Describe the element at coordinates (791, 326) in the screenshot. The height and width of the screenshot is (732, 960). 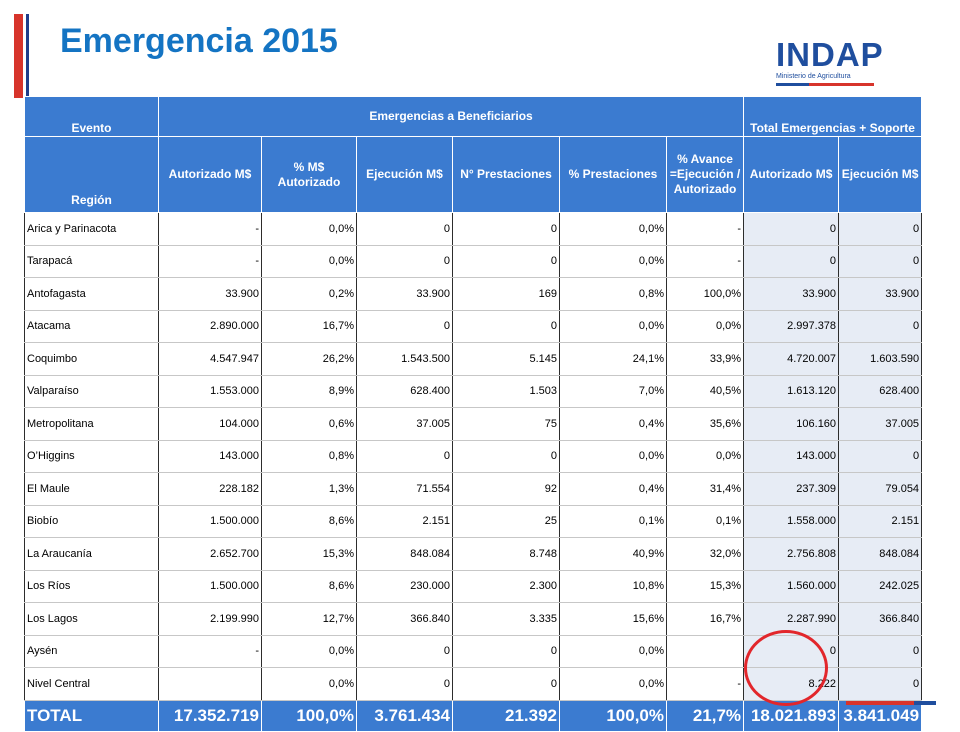
I see `cell-total-autorizado: 2.997.378` at that location.